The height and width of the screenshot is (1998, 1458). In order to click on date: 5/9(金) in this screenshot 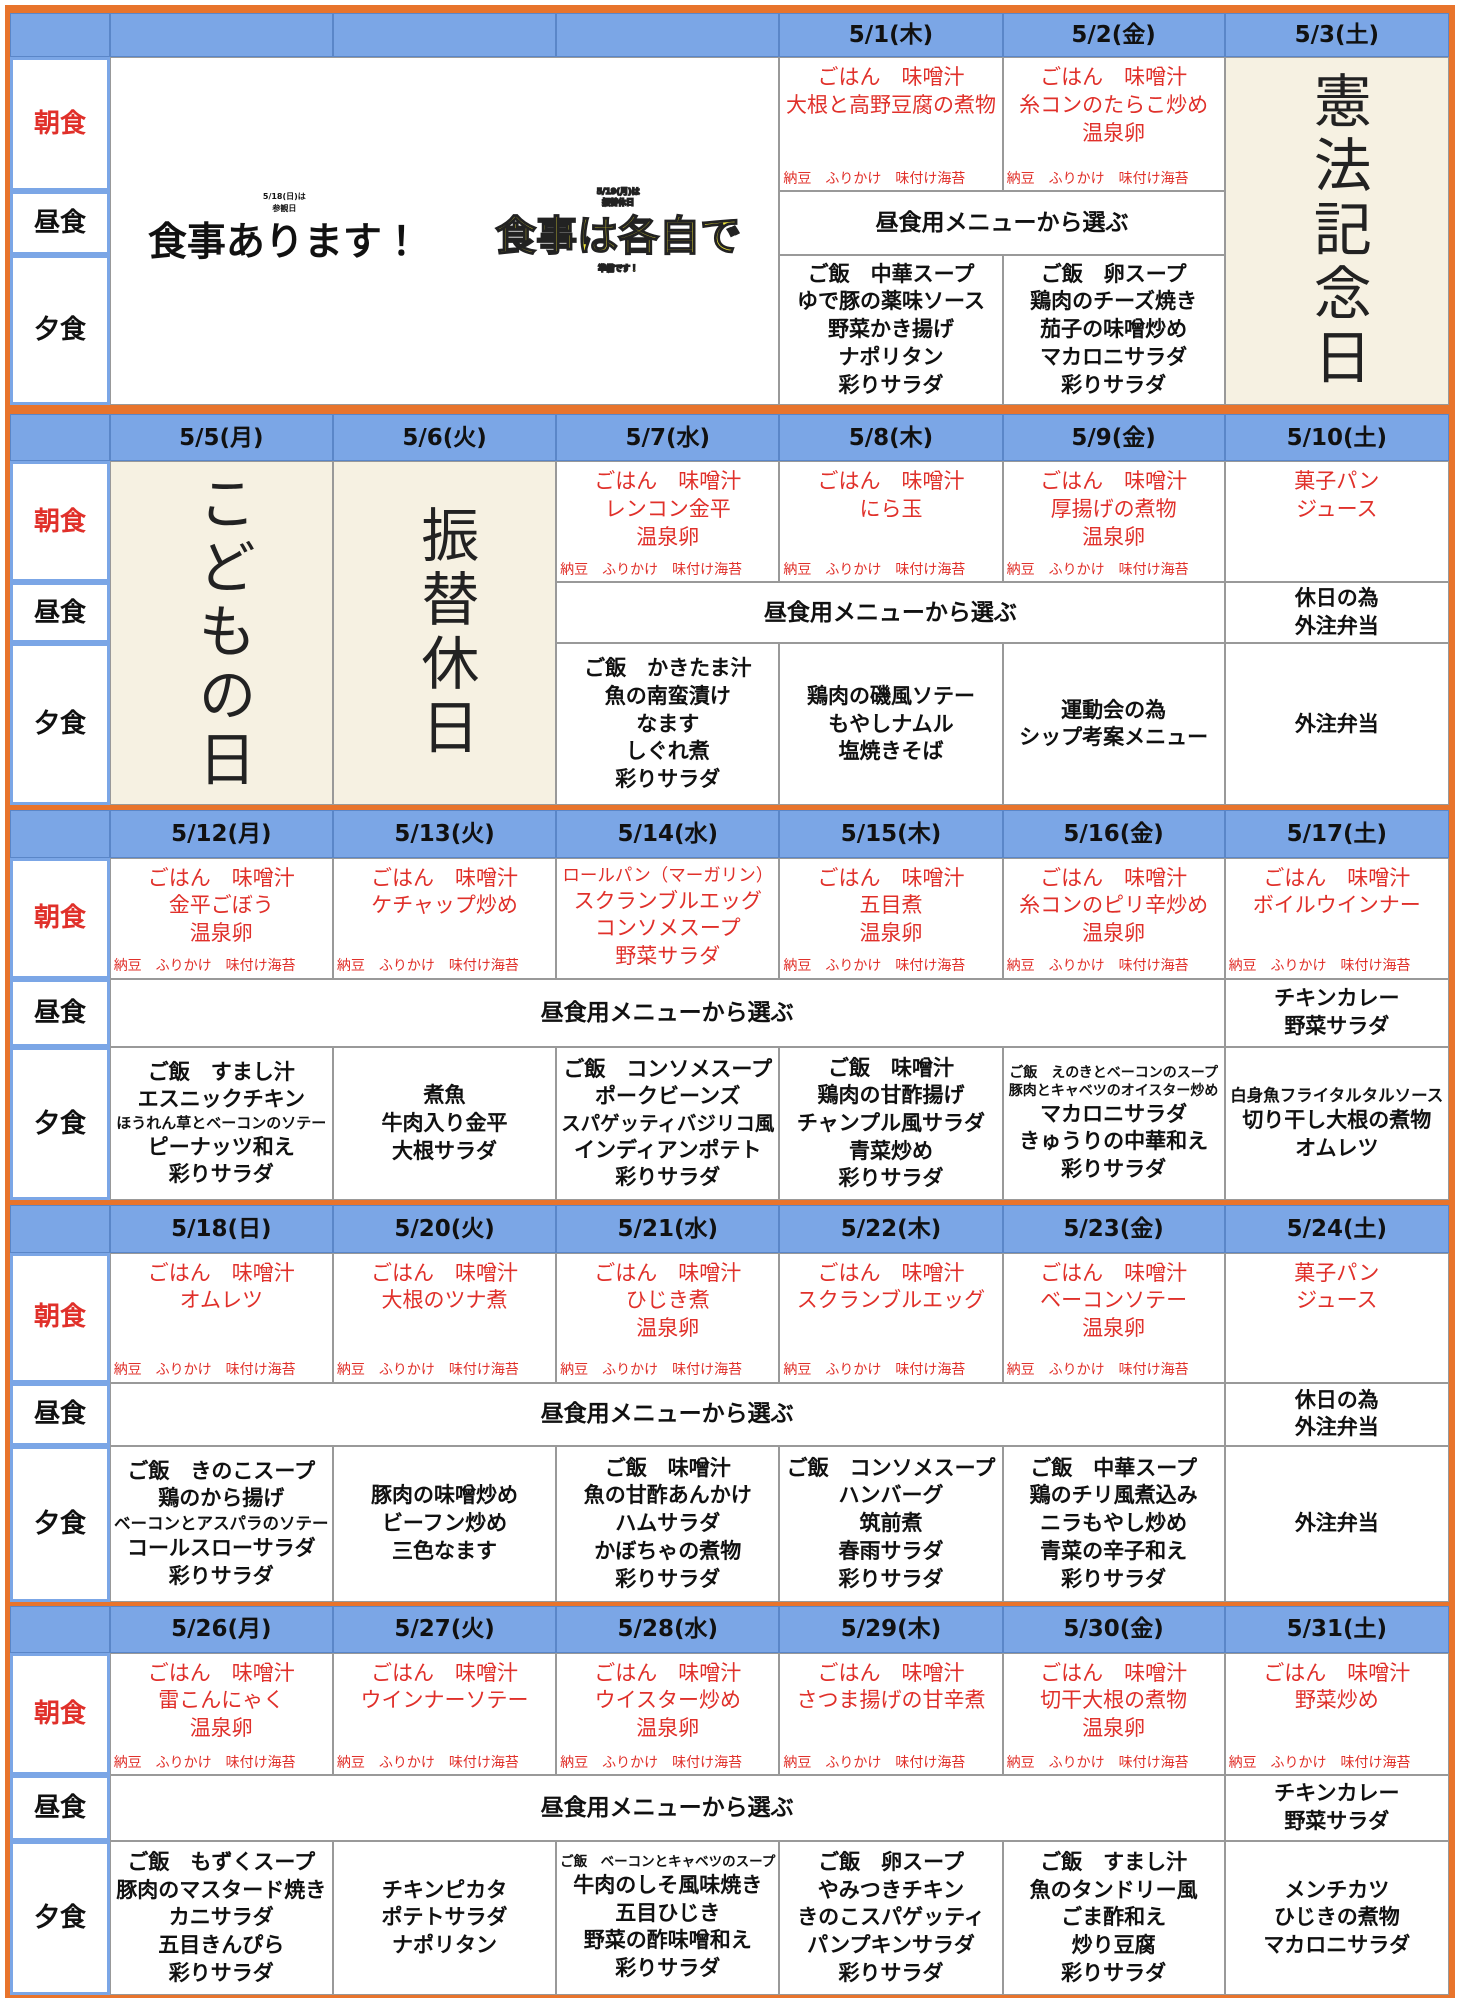, I will do `click(1113, 437)`.